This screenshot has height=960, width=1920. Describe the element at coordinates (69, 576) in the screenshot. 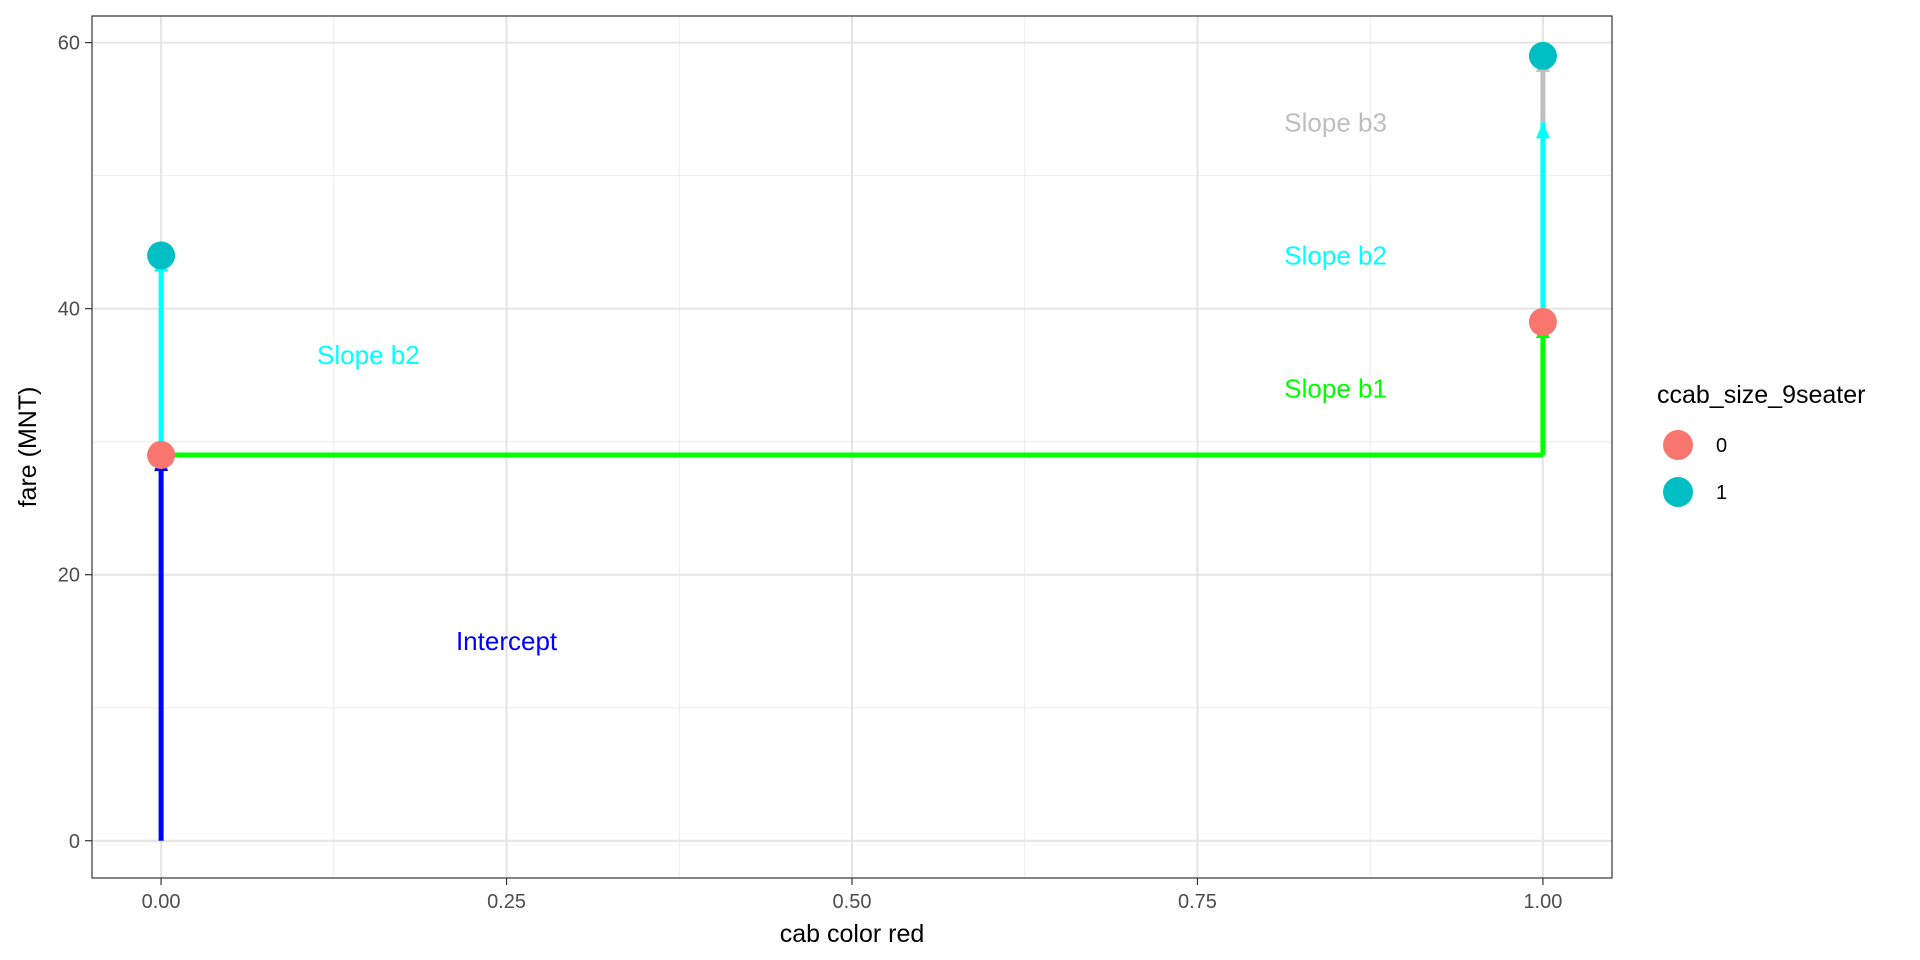

I see `y-tick-label: 20` at that location.